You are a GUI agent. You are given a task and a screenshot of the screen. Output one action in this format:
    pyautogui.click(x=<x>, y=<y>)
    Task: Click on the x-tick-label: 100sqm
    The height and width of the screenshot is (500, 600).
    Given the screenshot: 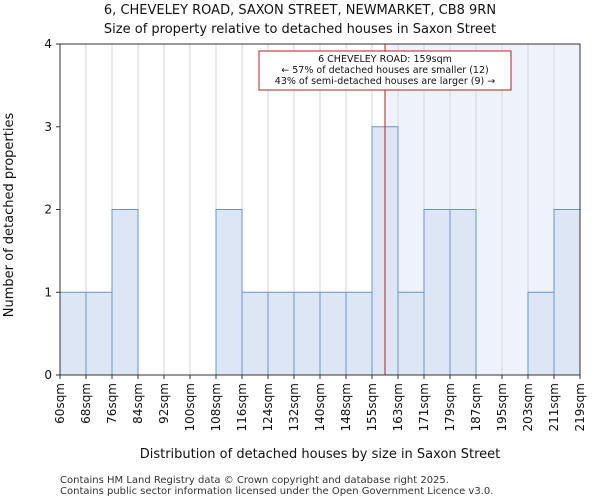 What is the action you would take?
    pyautogui.click(x=190, y=407)
    